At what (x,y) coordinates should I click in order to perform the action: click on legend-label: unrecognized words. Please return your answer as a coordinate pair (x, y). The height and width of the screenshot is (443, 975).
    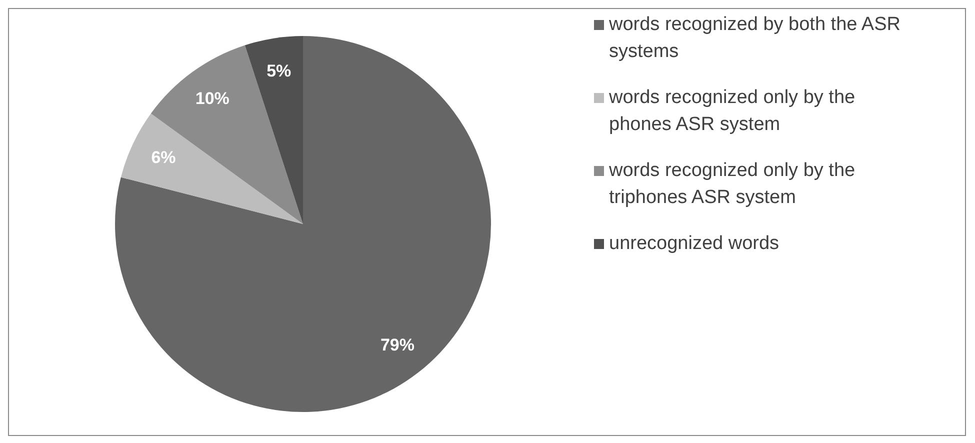
    Looking at the image, I should click on (694, 244).